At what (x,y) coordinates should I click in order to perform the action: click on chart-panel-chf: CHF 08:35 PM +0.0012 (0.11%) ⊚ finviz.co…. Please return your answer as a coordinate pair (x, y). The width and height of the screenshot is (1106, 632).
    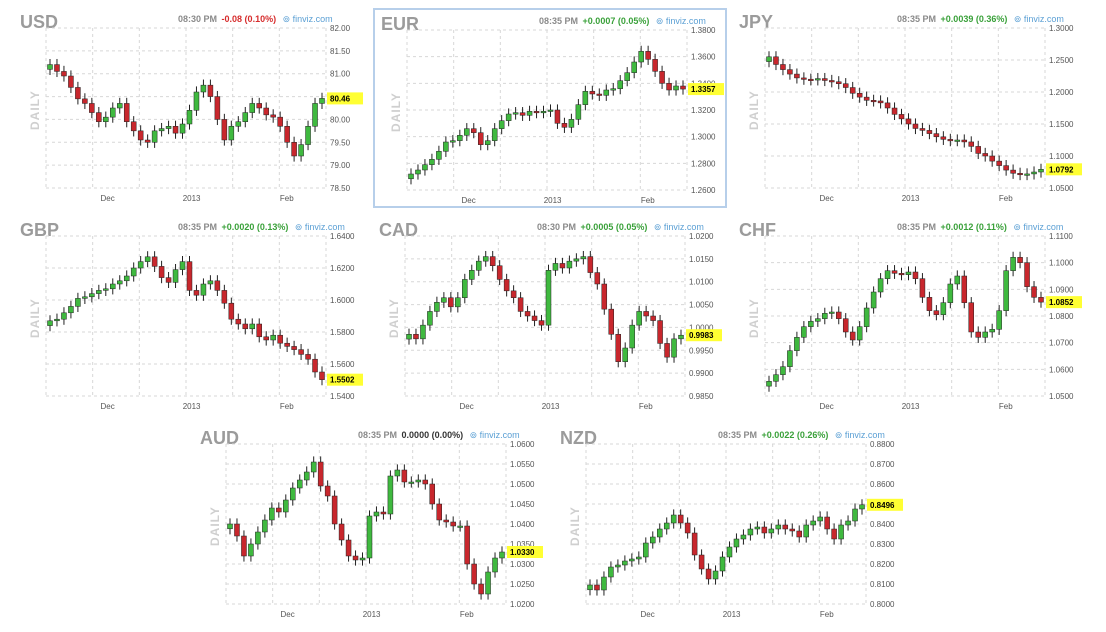
    Looking at the image, I should click on (910, 316).